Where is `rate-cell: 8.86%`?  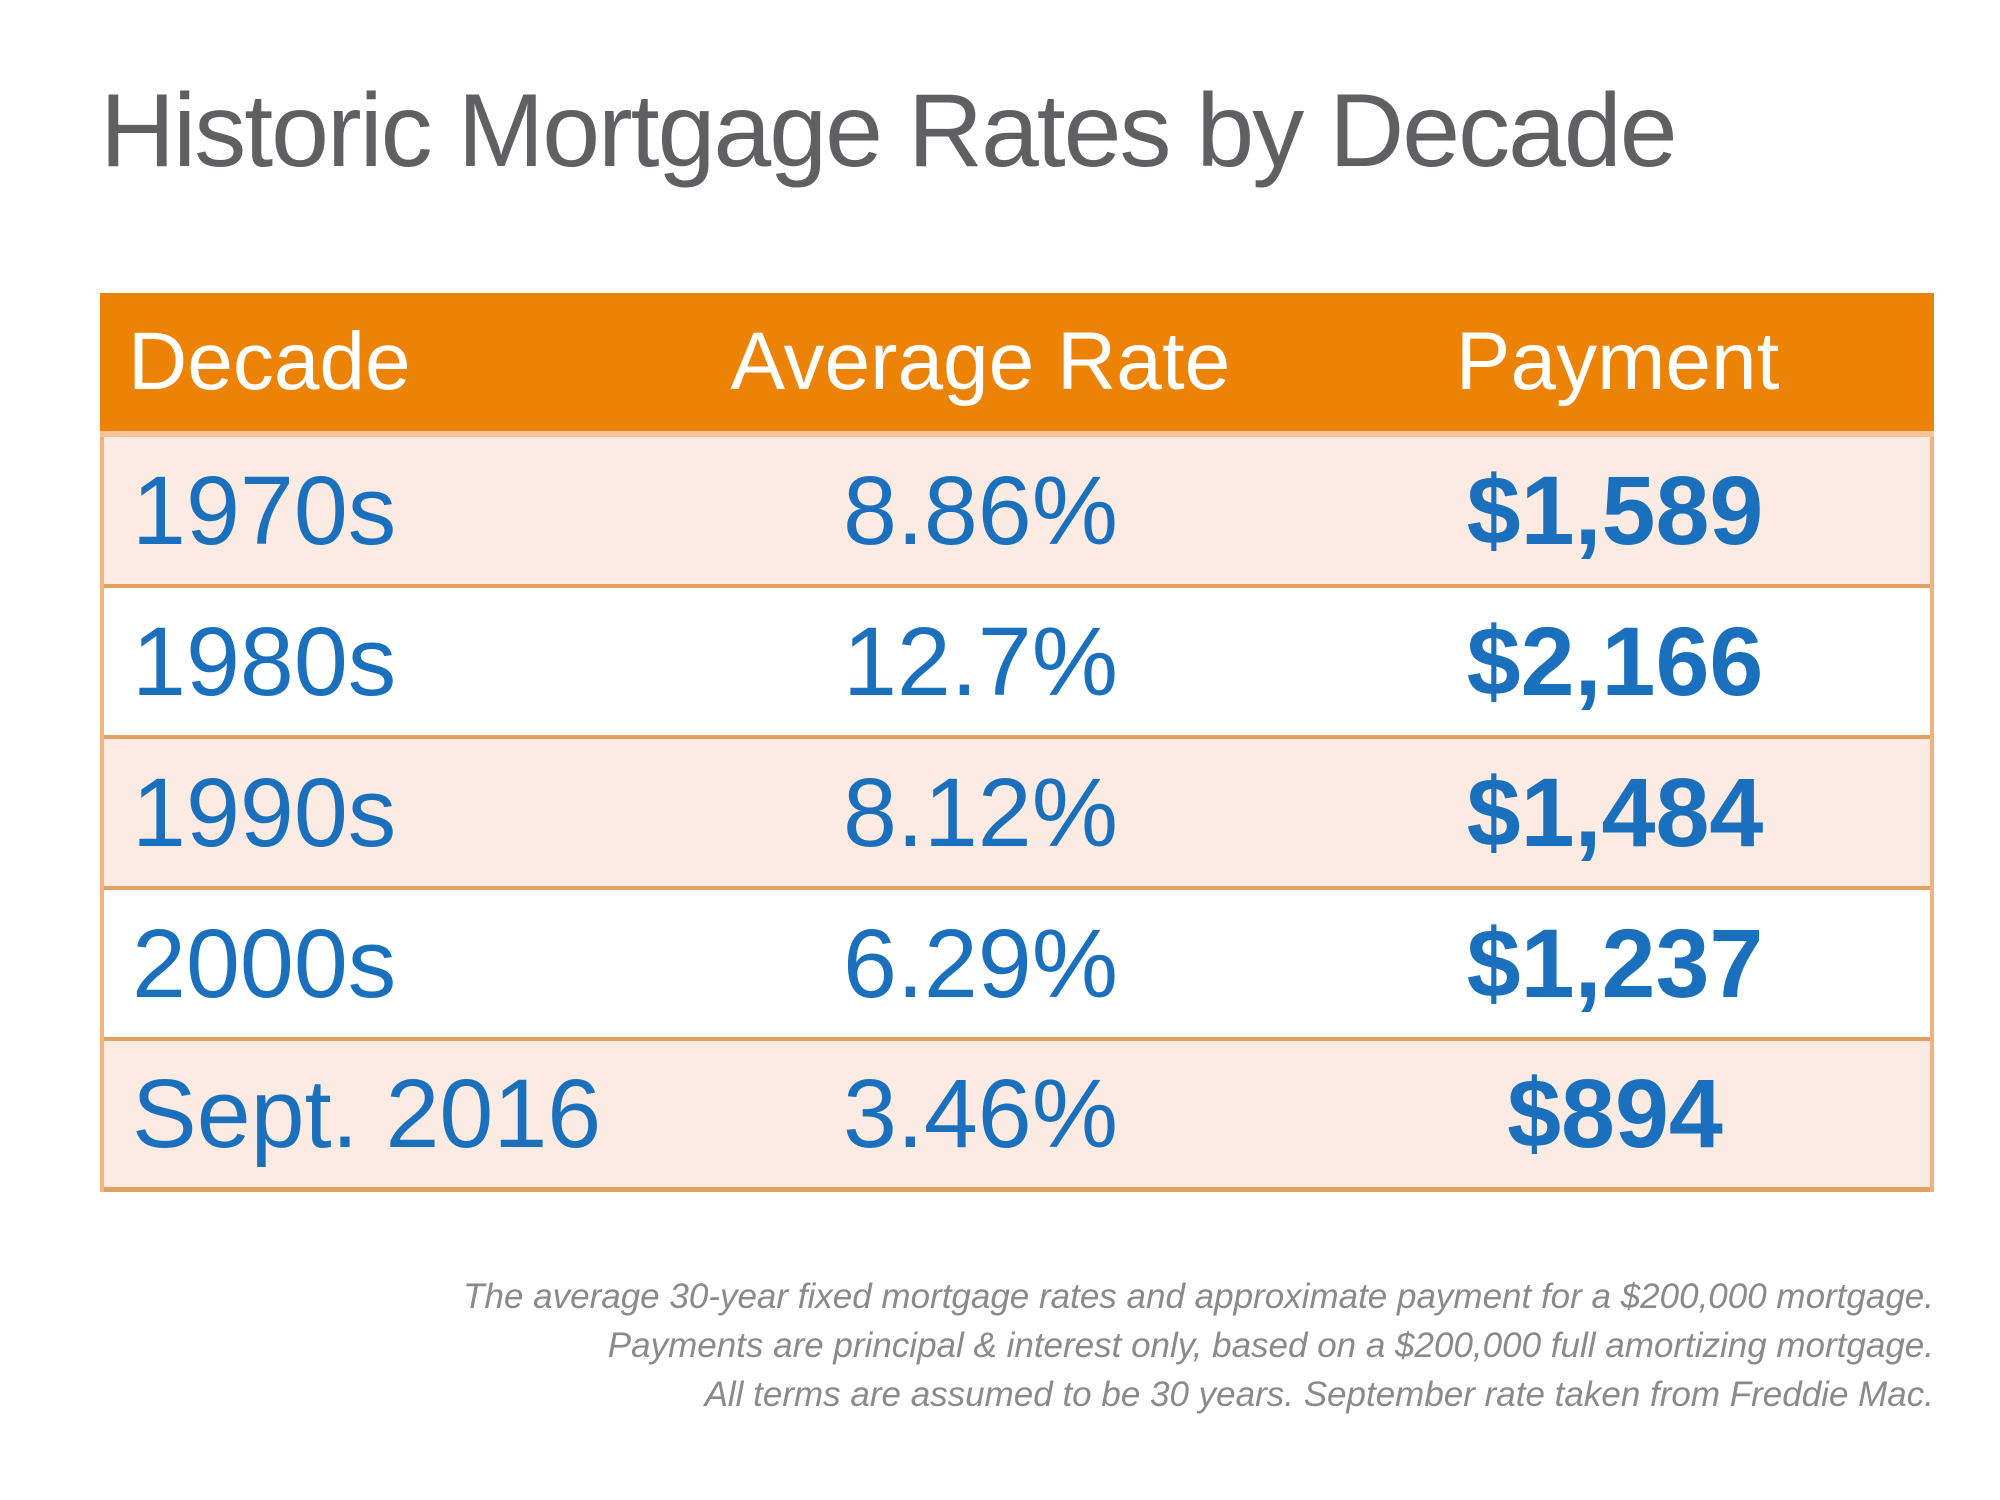
rate-cell: 8.86% is located at coordinates (980, 510).